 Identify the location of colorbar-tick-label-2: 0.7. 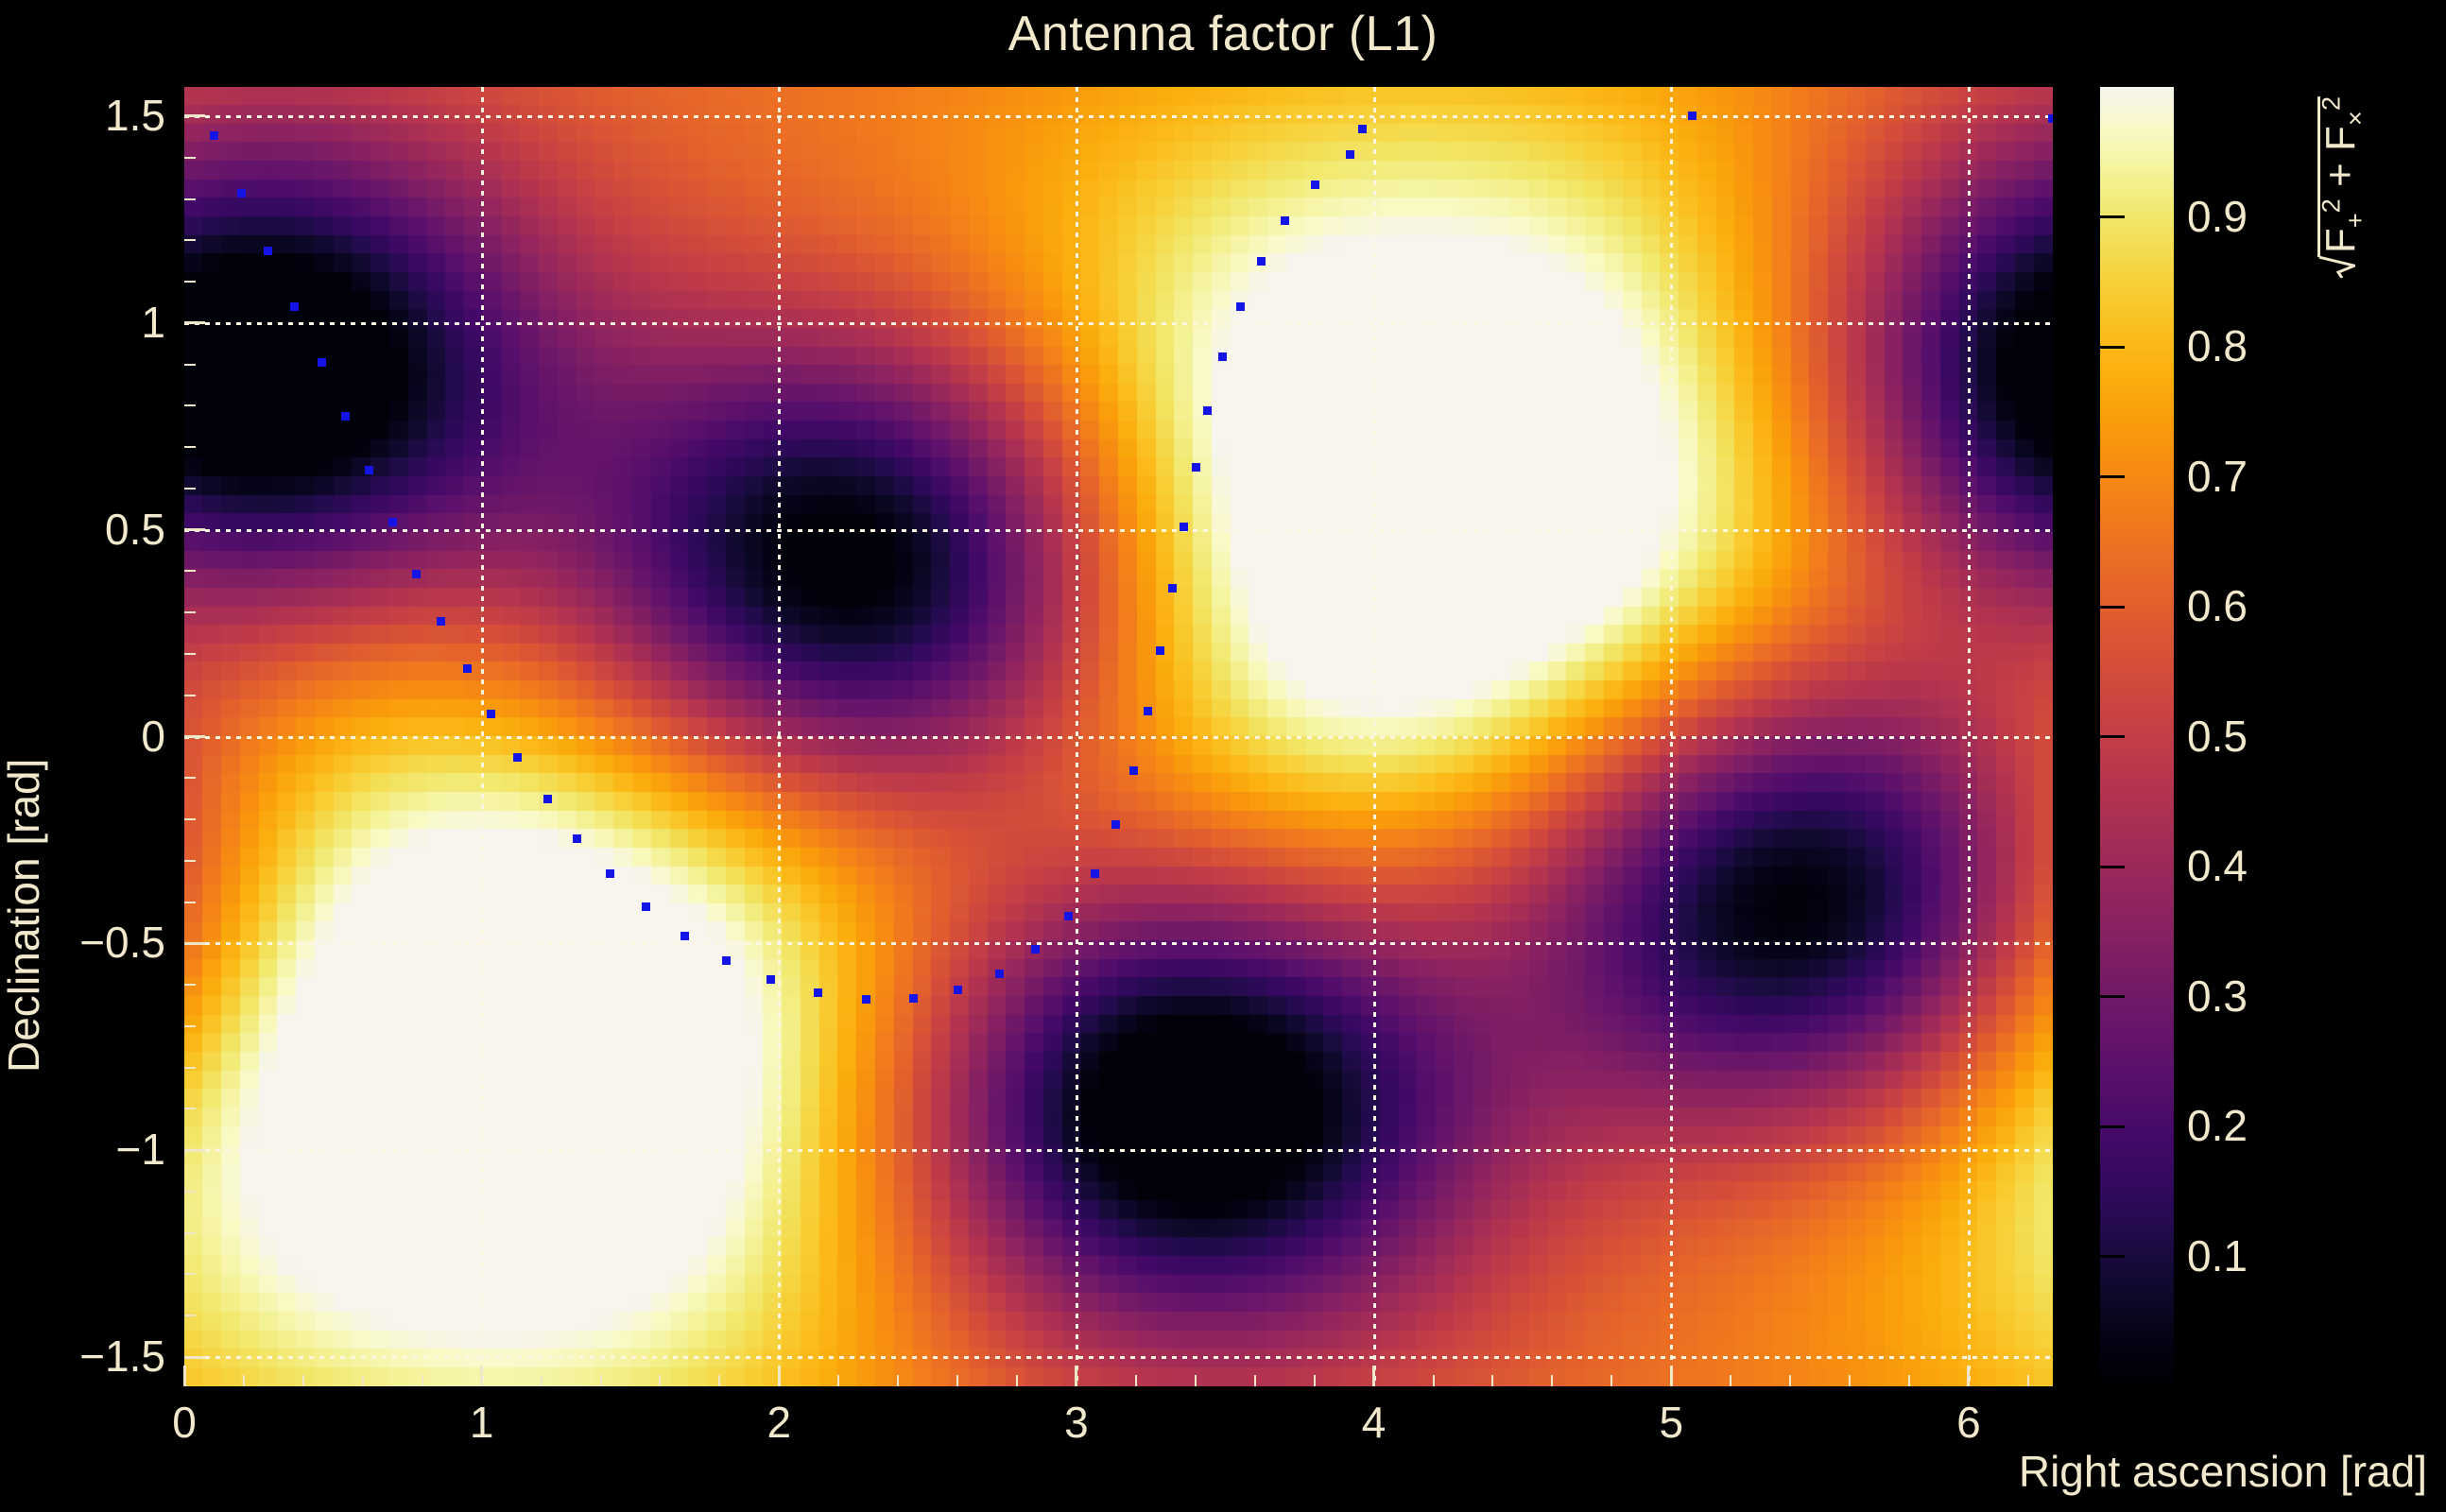
(2217, 476).